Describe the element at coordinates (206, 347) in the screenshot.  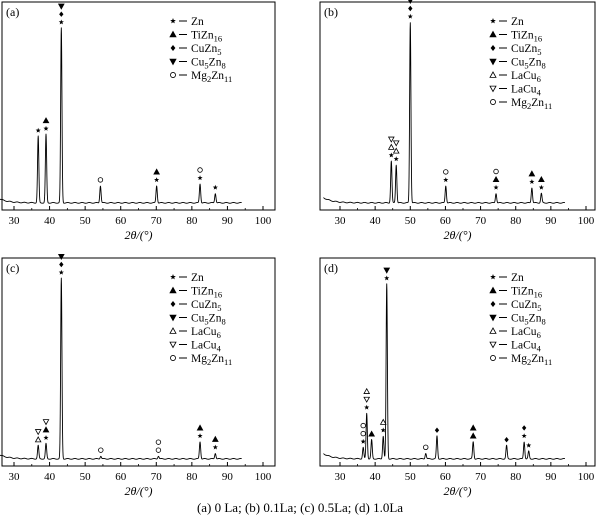
I see `legend-label: LaCu4` at that location.